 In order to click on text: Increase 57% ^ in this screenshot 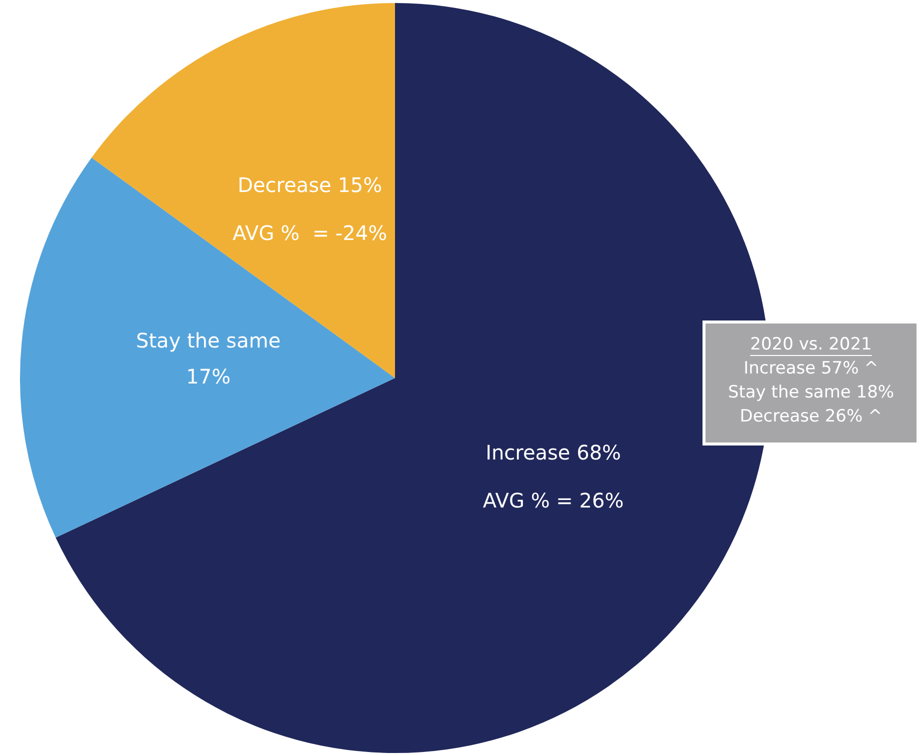, I will do `click(811, 368)`.